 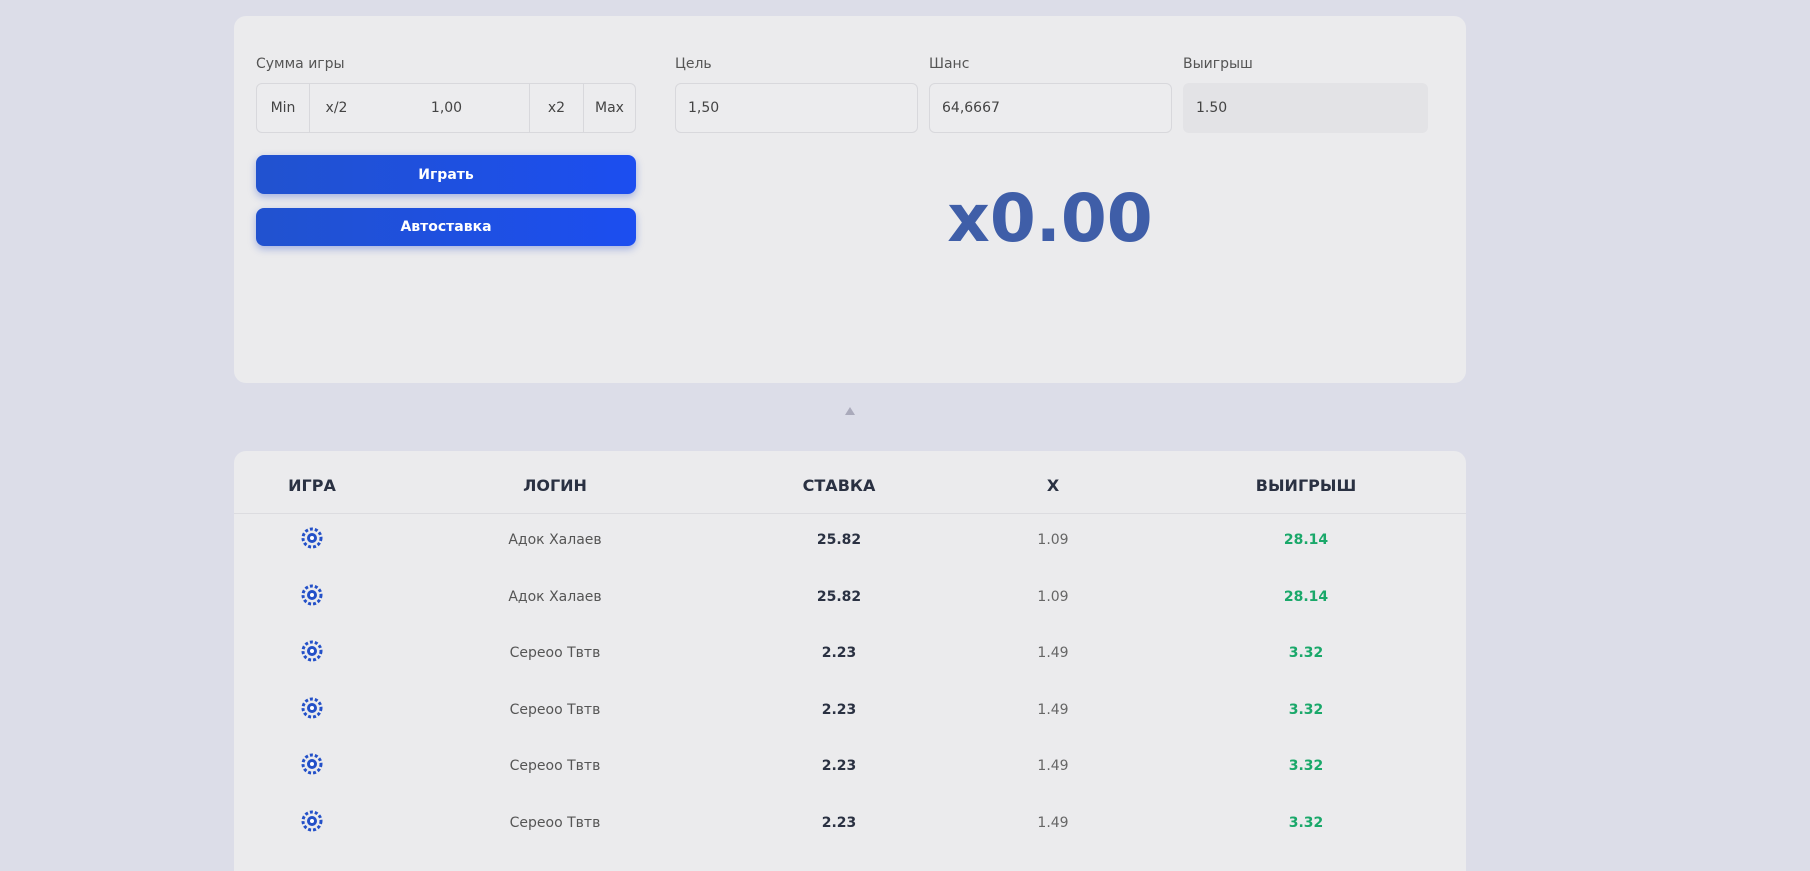 What do you see at coordinates (283, 108) in the screenshot?
I see `min-button: Min` at bounding box center [283, 108].